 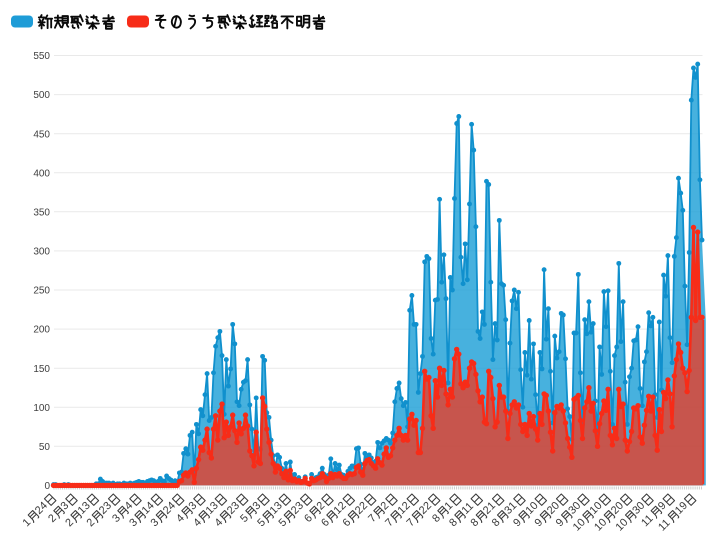 What do you see at coordinates (45, 447) in the screenshot?
I see `svg-text: 50` at bounding box center [45, 447].